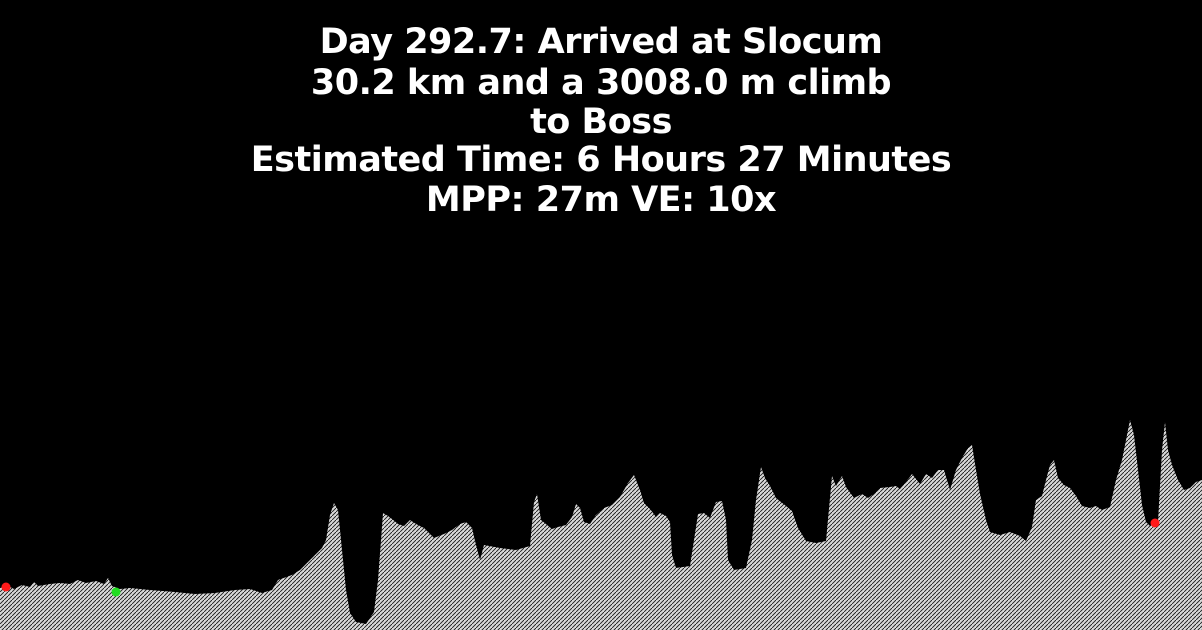 The width and height of the screenshot is (1202, 630). Describe the element at coordinates (601, 160) in the screenshot. I see `estimated-time-text: Estimated Time: 6 Hours 27 Minutes` at that location.